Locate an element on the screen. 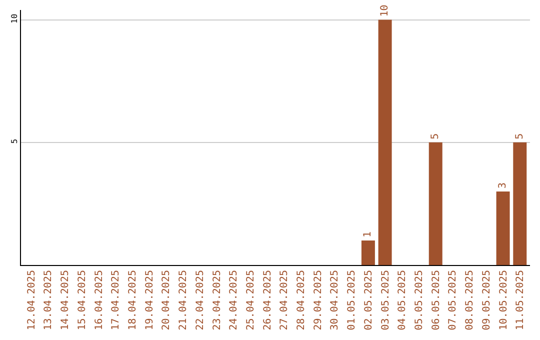 The image size is (540, 340). x-tick-label: 12.04.2025 is located at coordinates (32, 300).